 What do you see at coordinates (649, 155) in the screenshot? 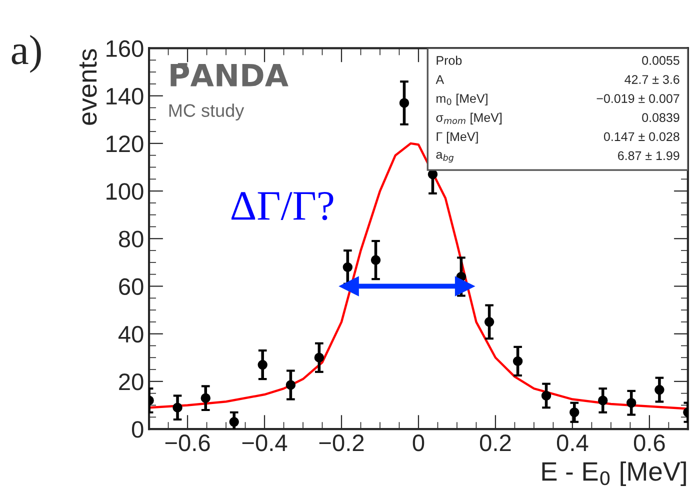
I see `annotation: 6.87 ± 1.99` at bounding box center [649, 155].